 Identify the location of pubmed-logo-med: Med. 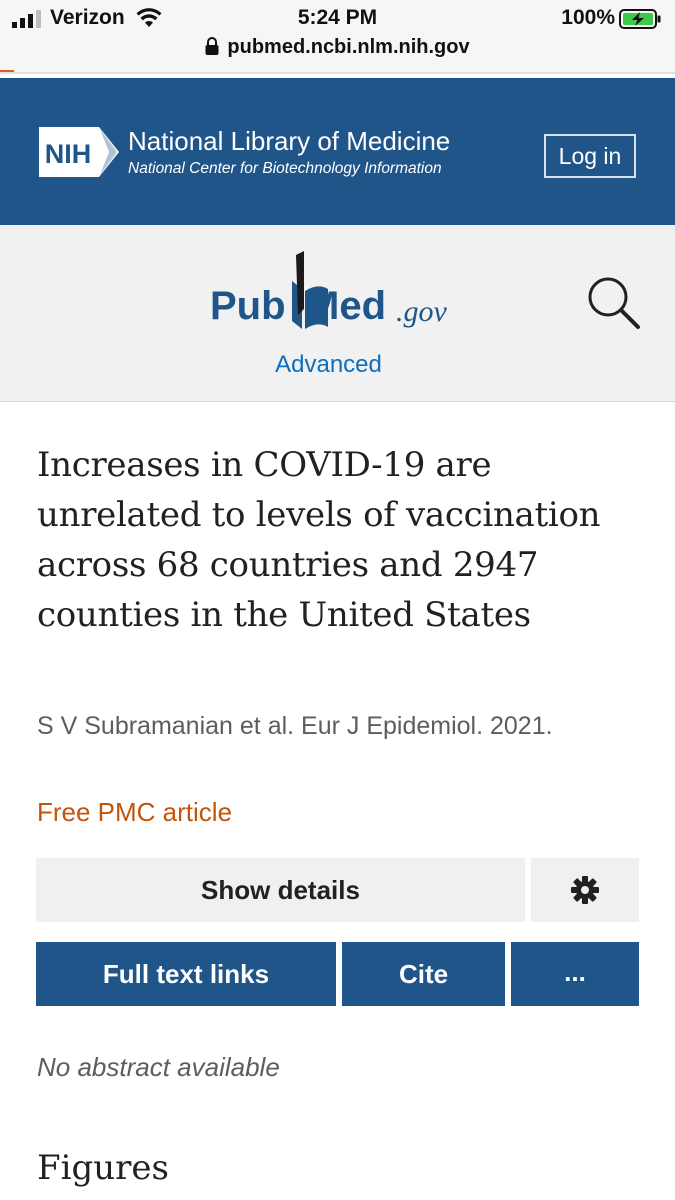
(346, 306).